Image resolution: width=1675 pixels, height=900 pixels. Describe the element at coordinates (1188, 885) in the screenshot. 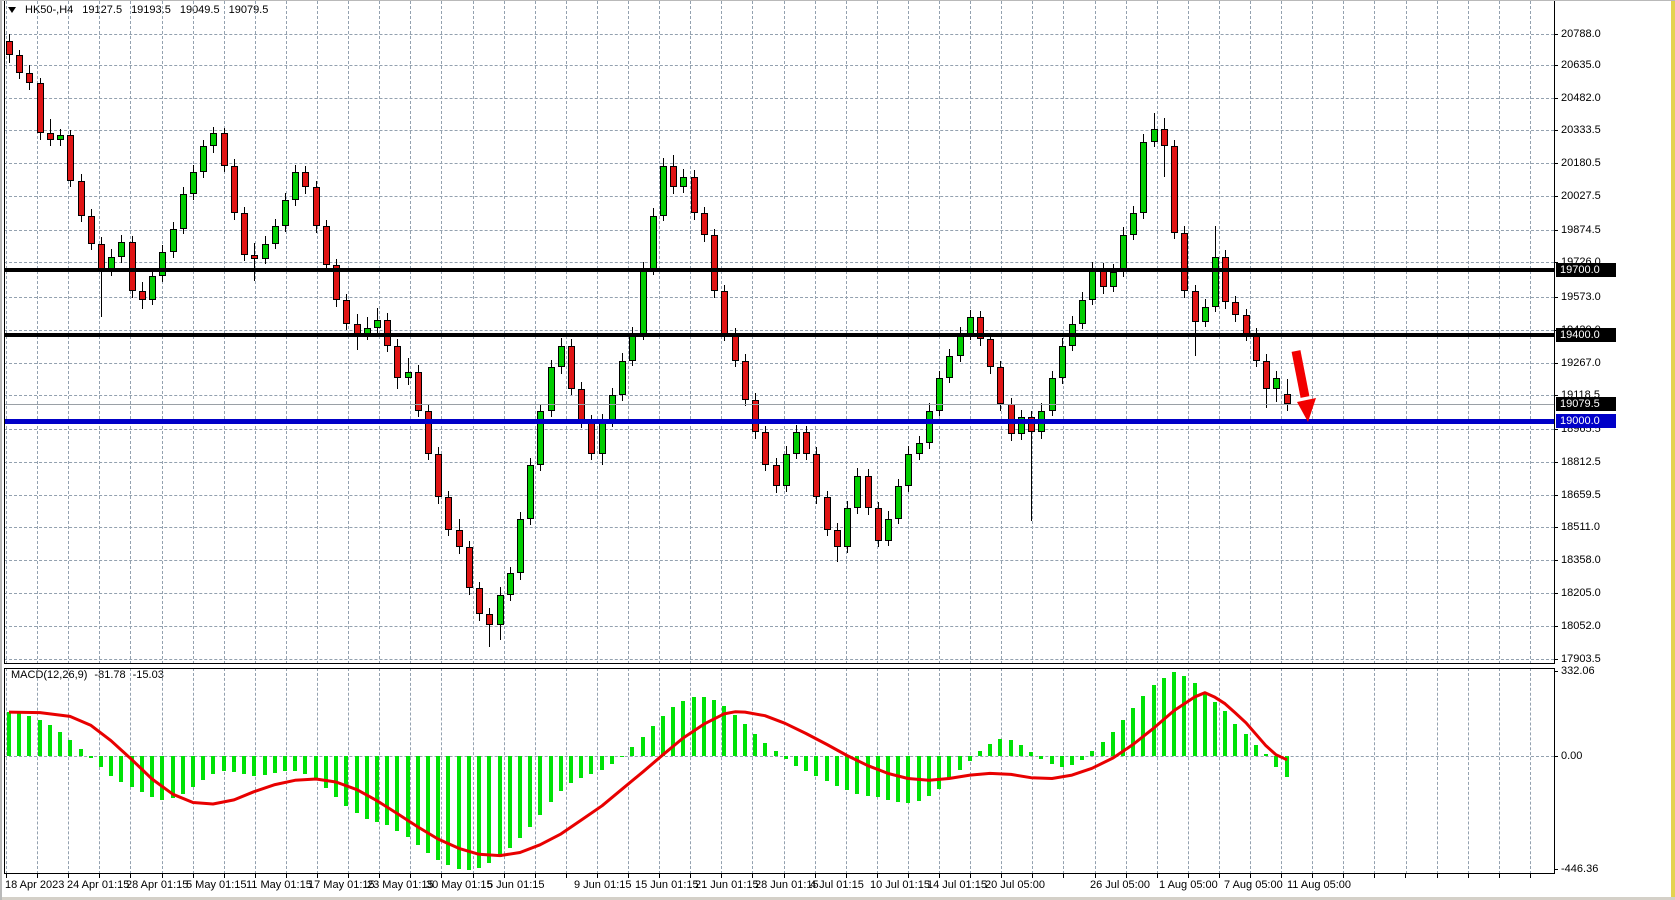

I see `time-axis-label: 1 Aug 05:00` at that location.